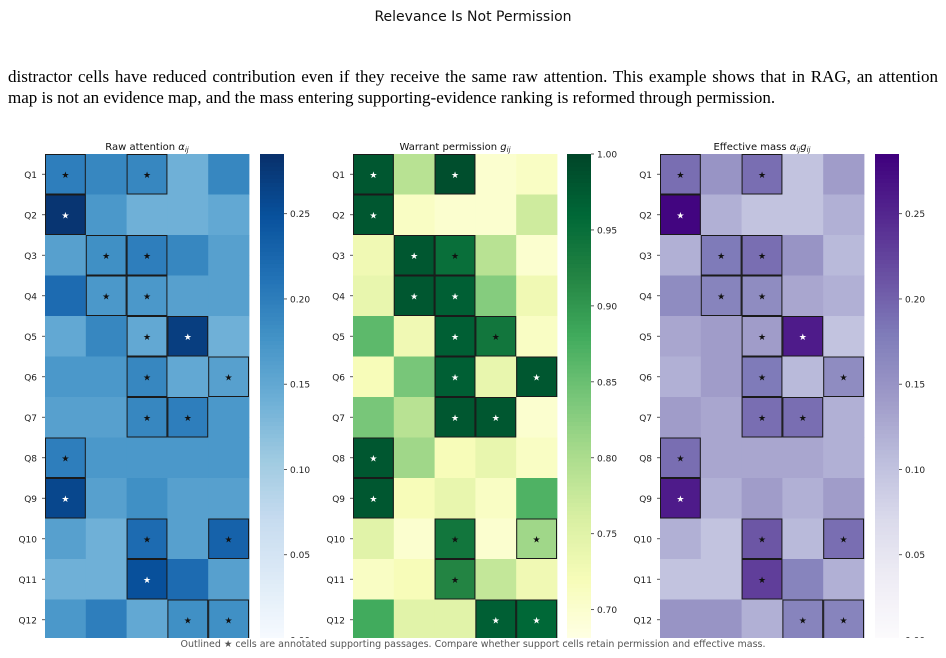 This screenshot has width=946, height=658. I want to click on y-tick-label: Q6, so click(645, 378).